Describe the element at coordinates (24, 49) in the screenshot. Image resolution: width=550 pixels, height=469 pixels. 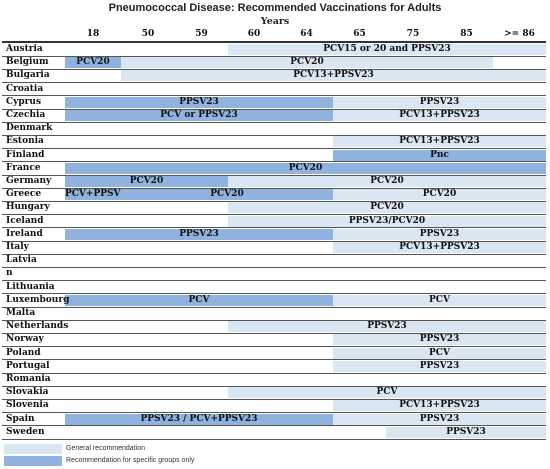
I see `country-label: Austria` at that location.